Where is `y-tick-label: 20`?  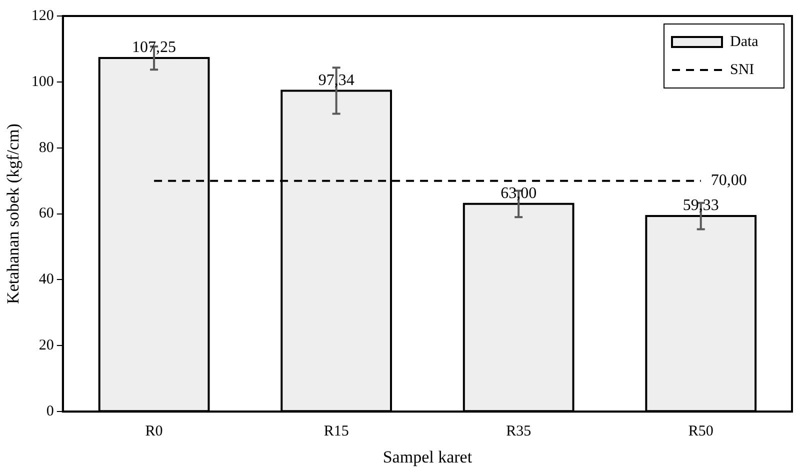 y-tick-label: 20 is located at coordinates (46, 346).